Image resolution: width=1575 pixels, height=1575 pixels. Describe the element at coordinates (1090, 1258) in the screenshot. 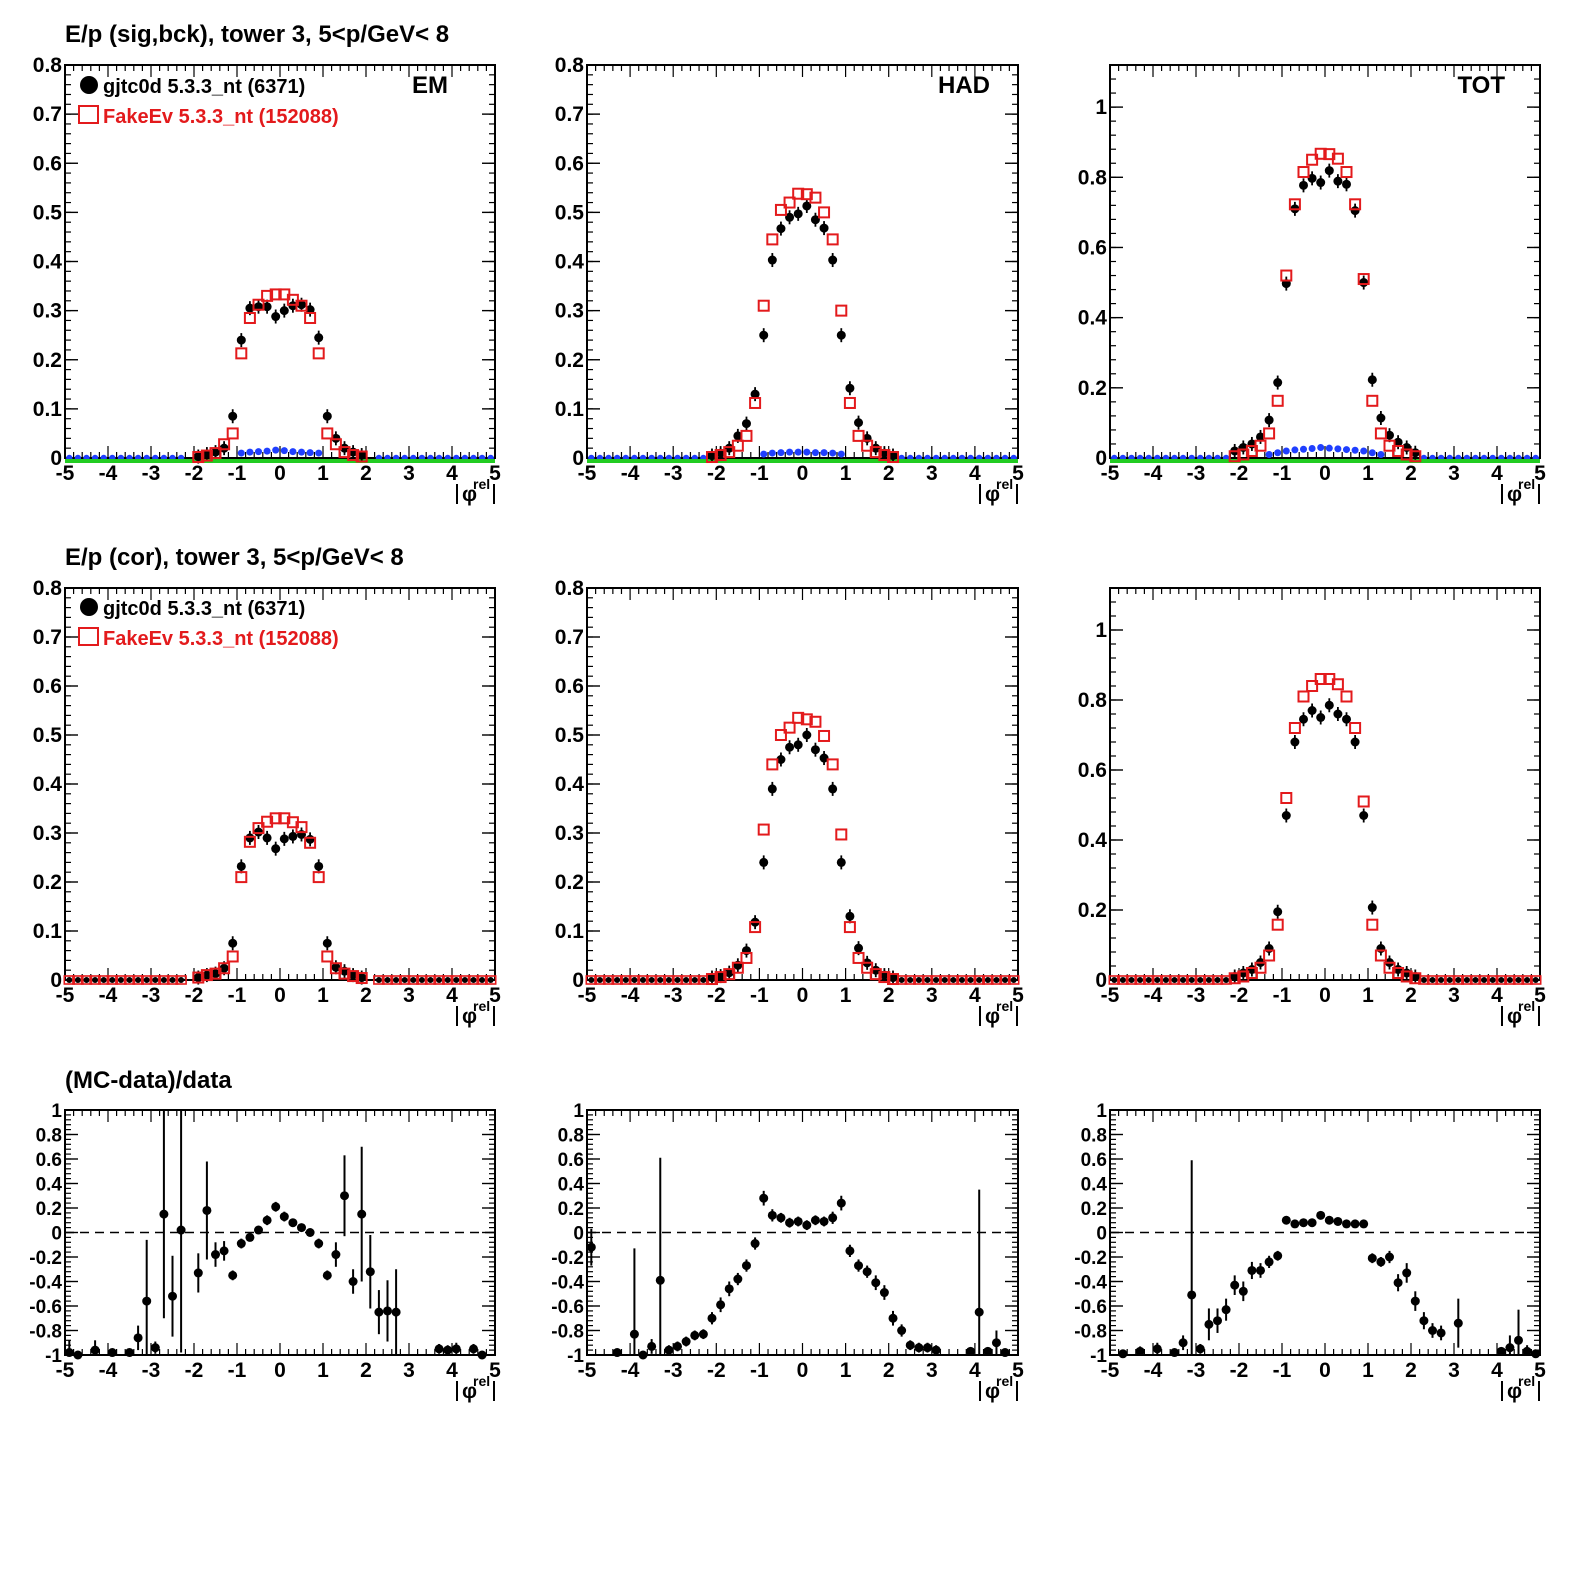

I see `y-tick-label: -0.2` at that location.